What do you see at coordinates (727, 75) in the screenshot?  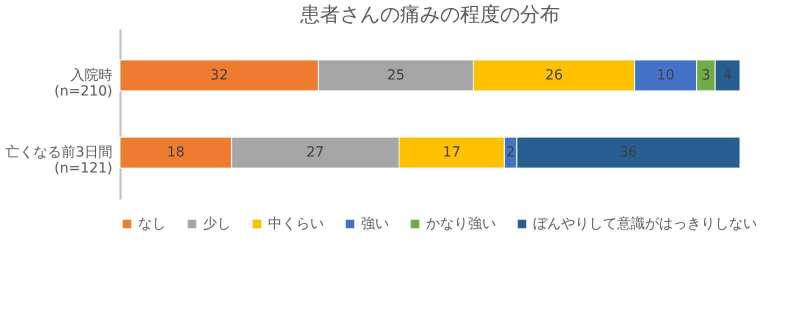 I see `data-label: 4` at bounding box center [727, 75].